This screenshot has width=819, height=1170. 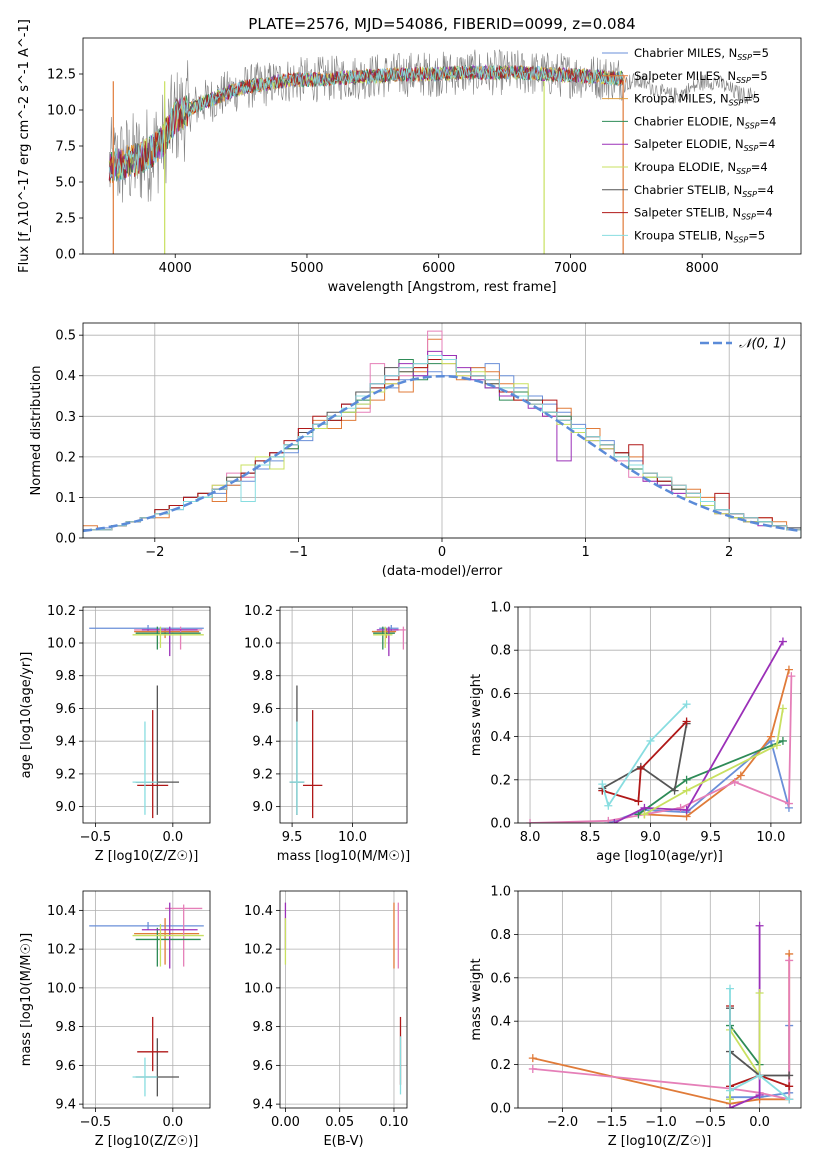 What do you see at coordinates (701, 54) in the screenshot?
I see `legend-entry: Chabrier MILES, NSSP=5` at bounding box center [701, 54].